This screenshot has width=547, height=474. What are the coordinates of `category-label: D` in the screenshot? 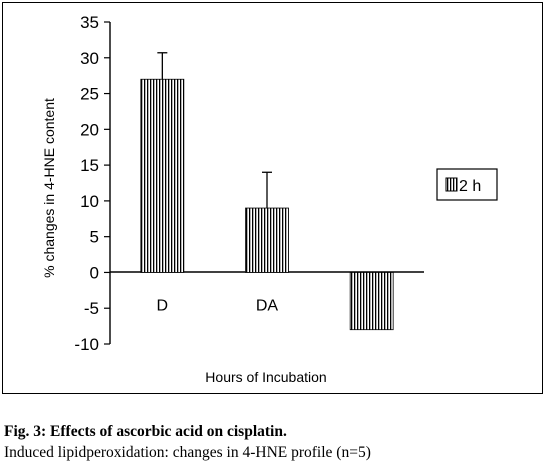 It's located at (163, 305).